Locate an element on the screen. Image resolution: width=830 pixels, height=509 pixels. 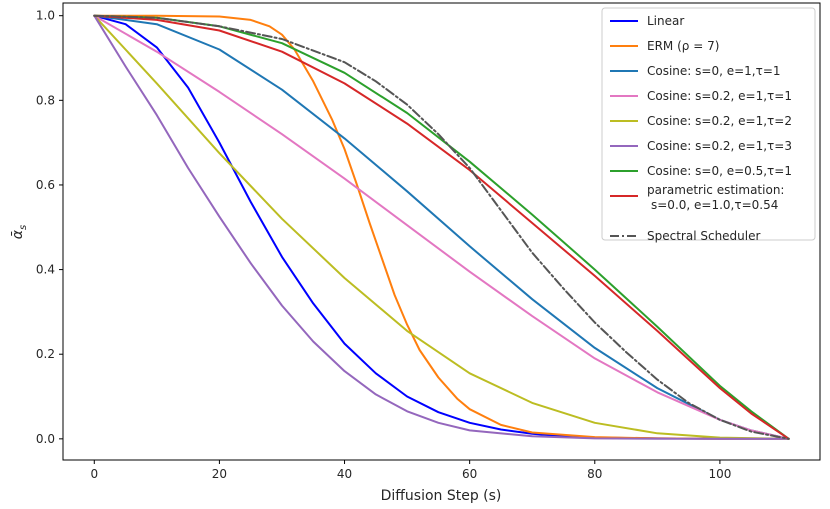
y-axis-label-subscript: s is located at coordinates (23, 227).